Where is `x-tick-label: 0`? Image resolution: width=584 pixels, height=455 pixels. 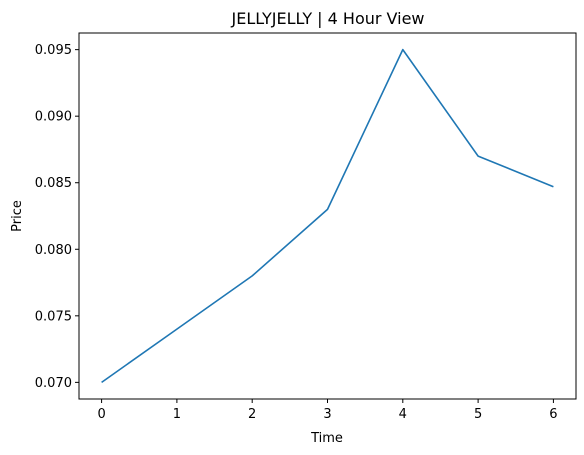 x-tick-label: 0 is located at coordinates (101, 414).